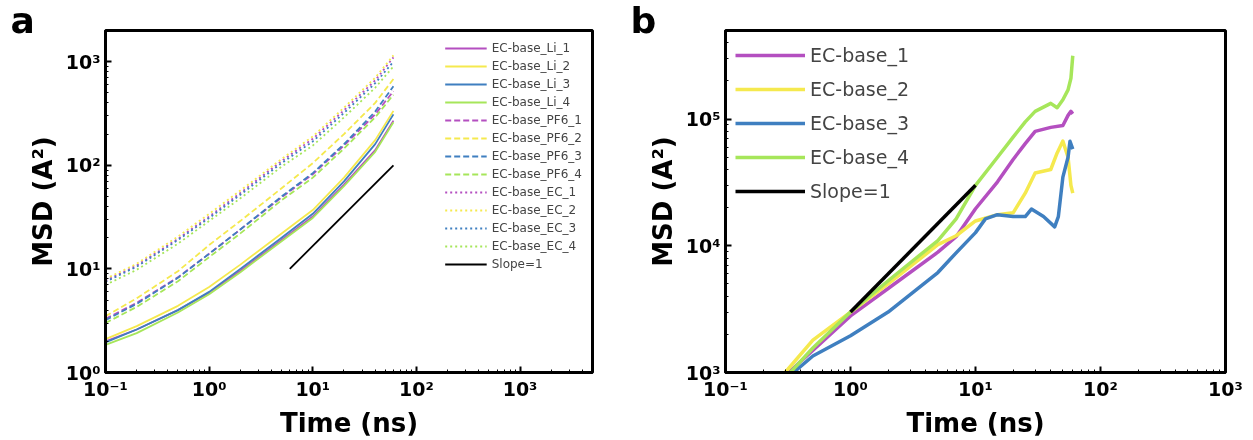 Image resolution: width=1253 pixels, height=440 pixels. What do you see at coordinates (83, 268) in the screenshot?
I see `y-tick-label: 10¹` at bounding box center [83, 268].